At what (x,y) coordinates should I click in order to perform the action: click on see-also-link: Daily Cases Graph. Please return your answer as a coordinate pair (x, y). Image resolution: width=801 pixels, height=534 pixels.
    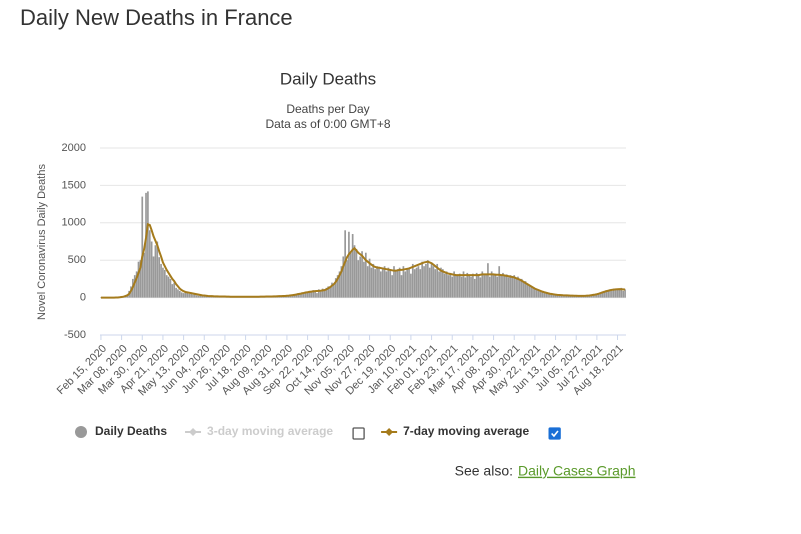
    Looking at the image, I should click on (577, 471).